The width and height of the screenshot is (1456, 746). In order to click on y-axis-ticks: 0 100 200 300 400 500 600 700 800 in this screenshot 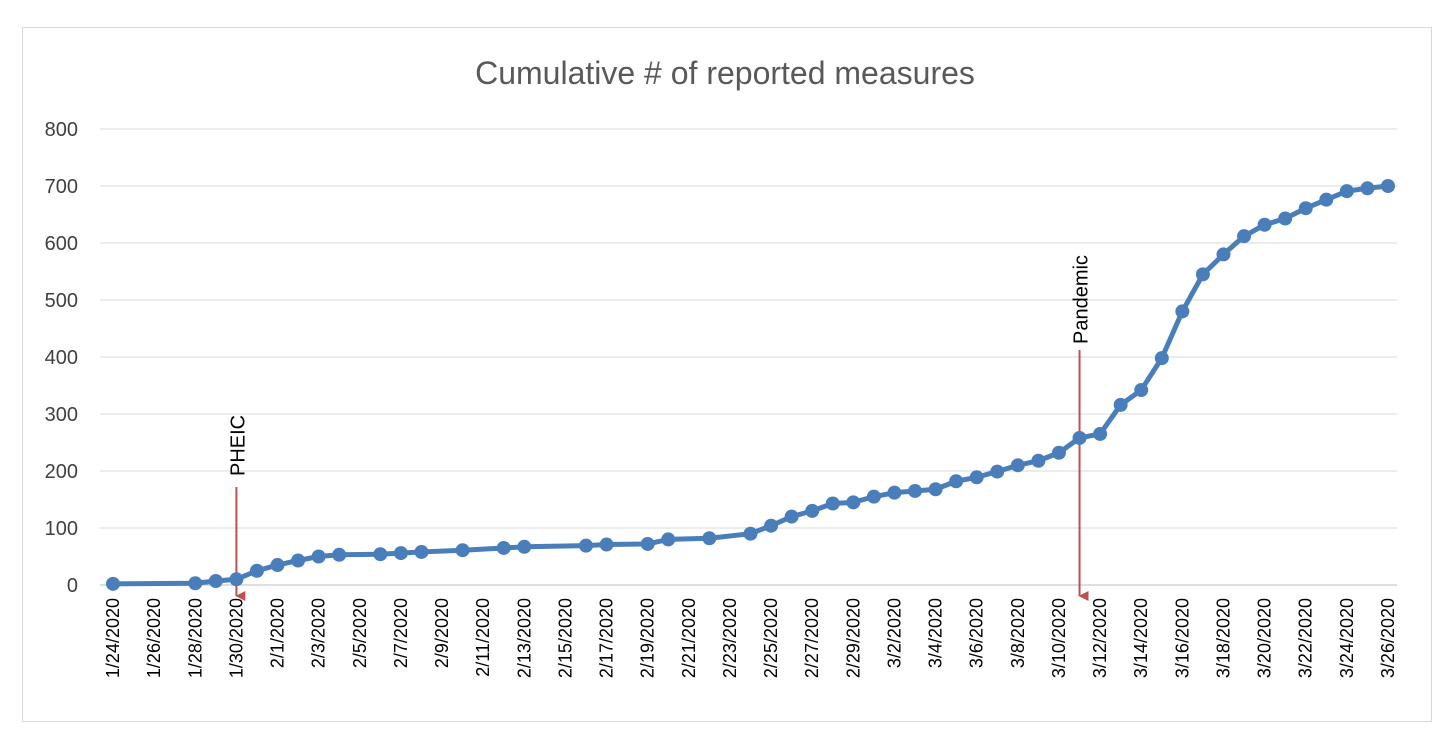, I will do `click(61, 358)`.